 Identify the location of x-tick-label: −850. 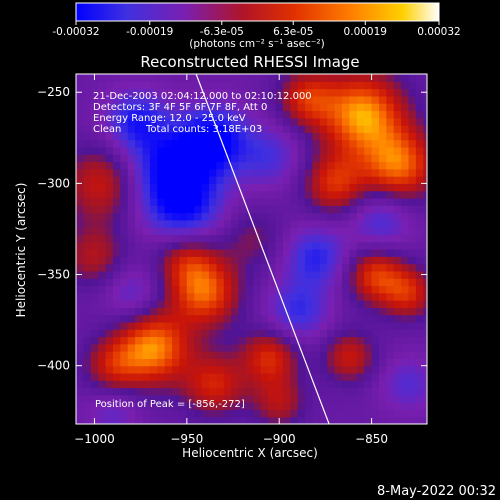
(371, 439).